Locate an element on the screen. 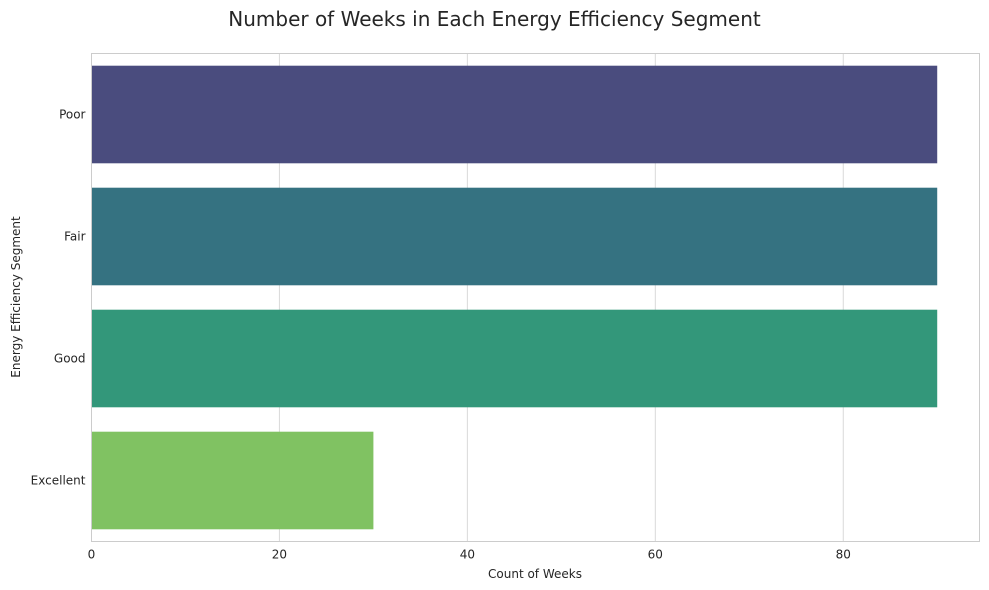  y-axis-ticks: Poor Fair Good Excellent is located at coordinates (58, 298).